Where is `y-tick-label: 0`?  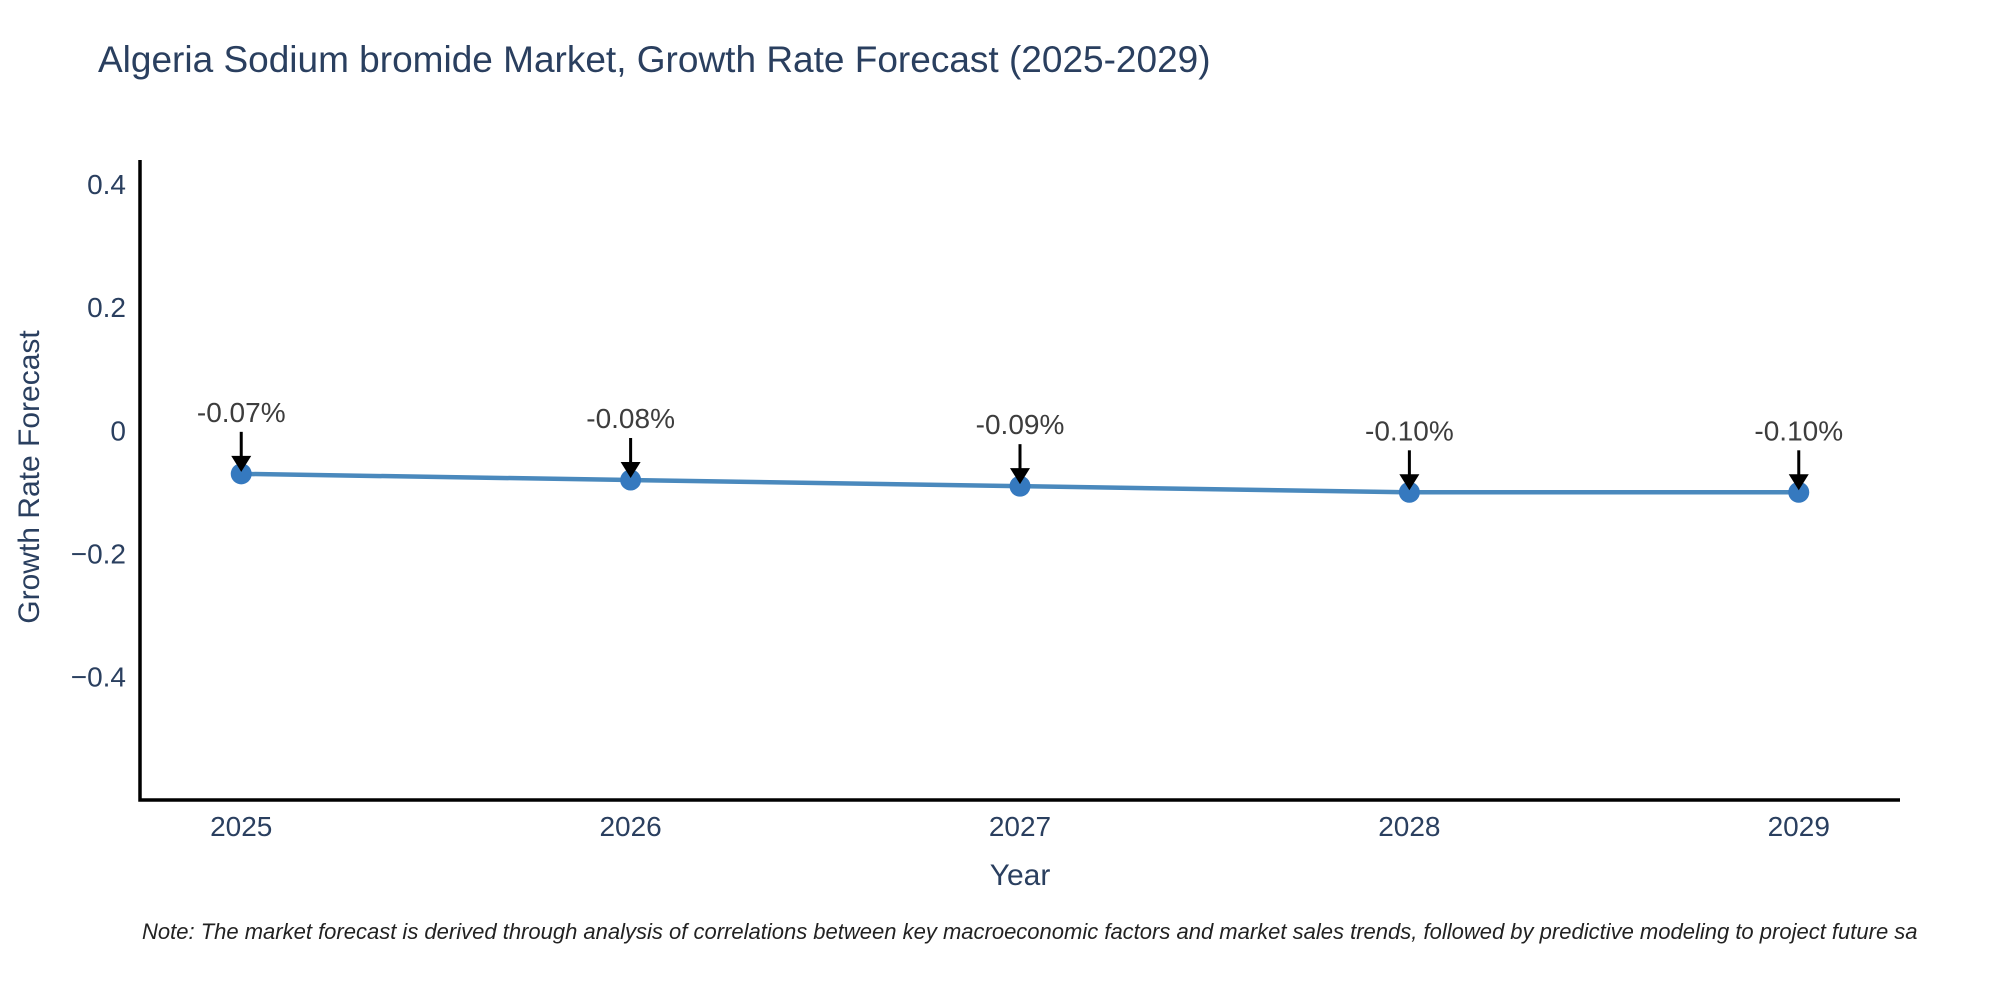 y-tick-label: 0 is located at coordinates (118, 430).